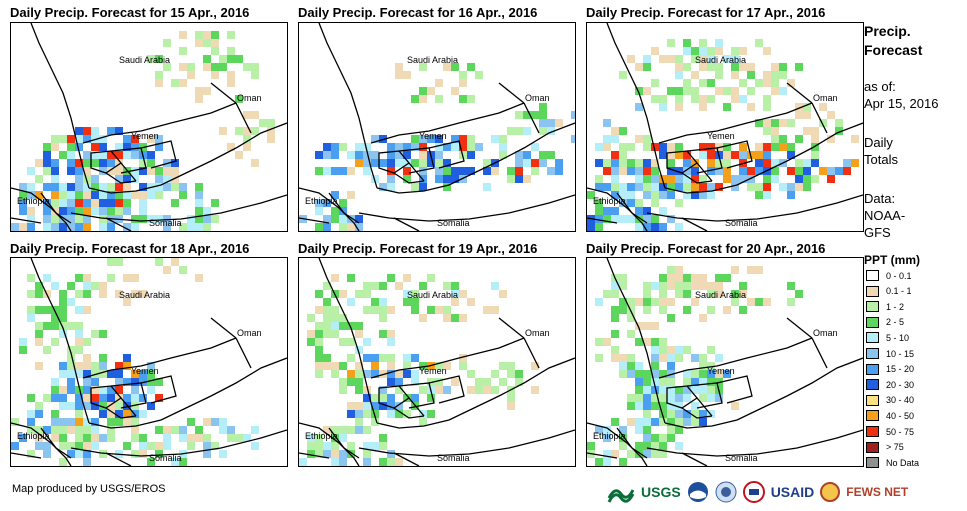 This screenshot has width=967, height=511. I want to click on as-of-date: Apr 15, 2016, so click(901, 103).